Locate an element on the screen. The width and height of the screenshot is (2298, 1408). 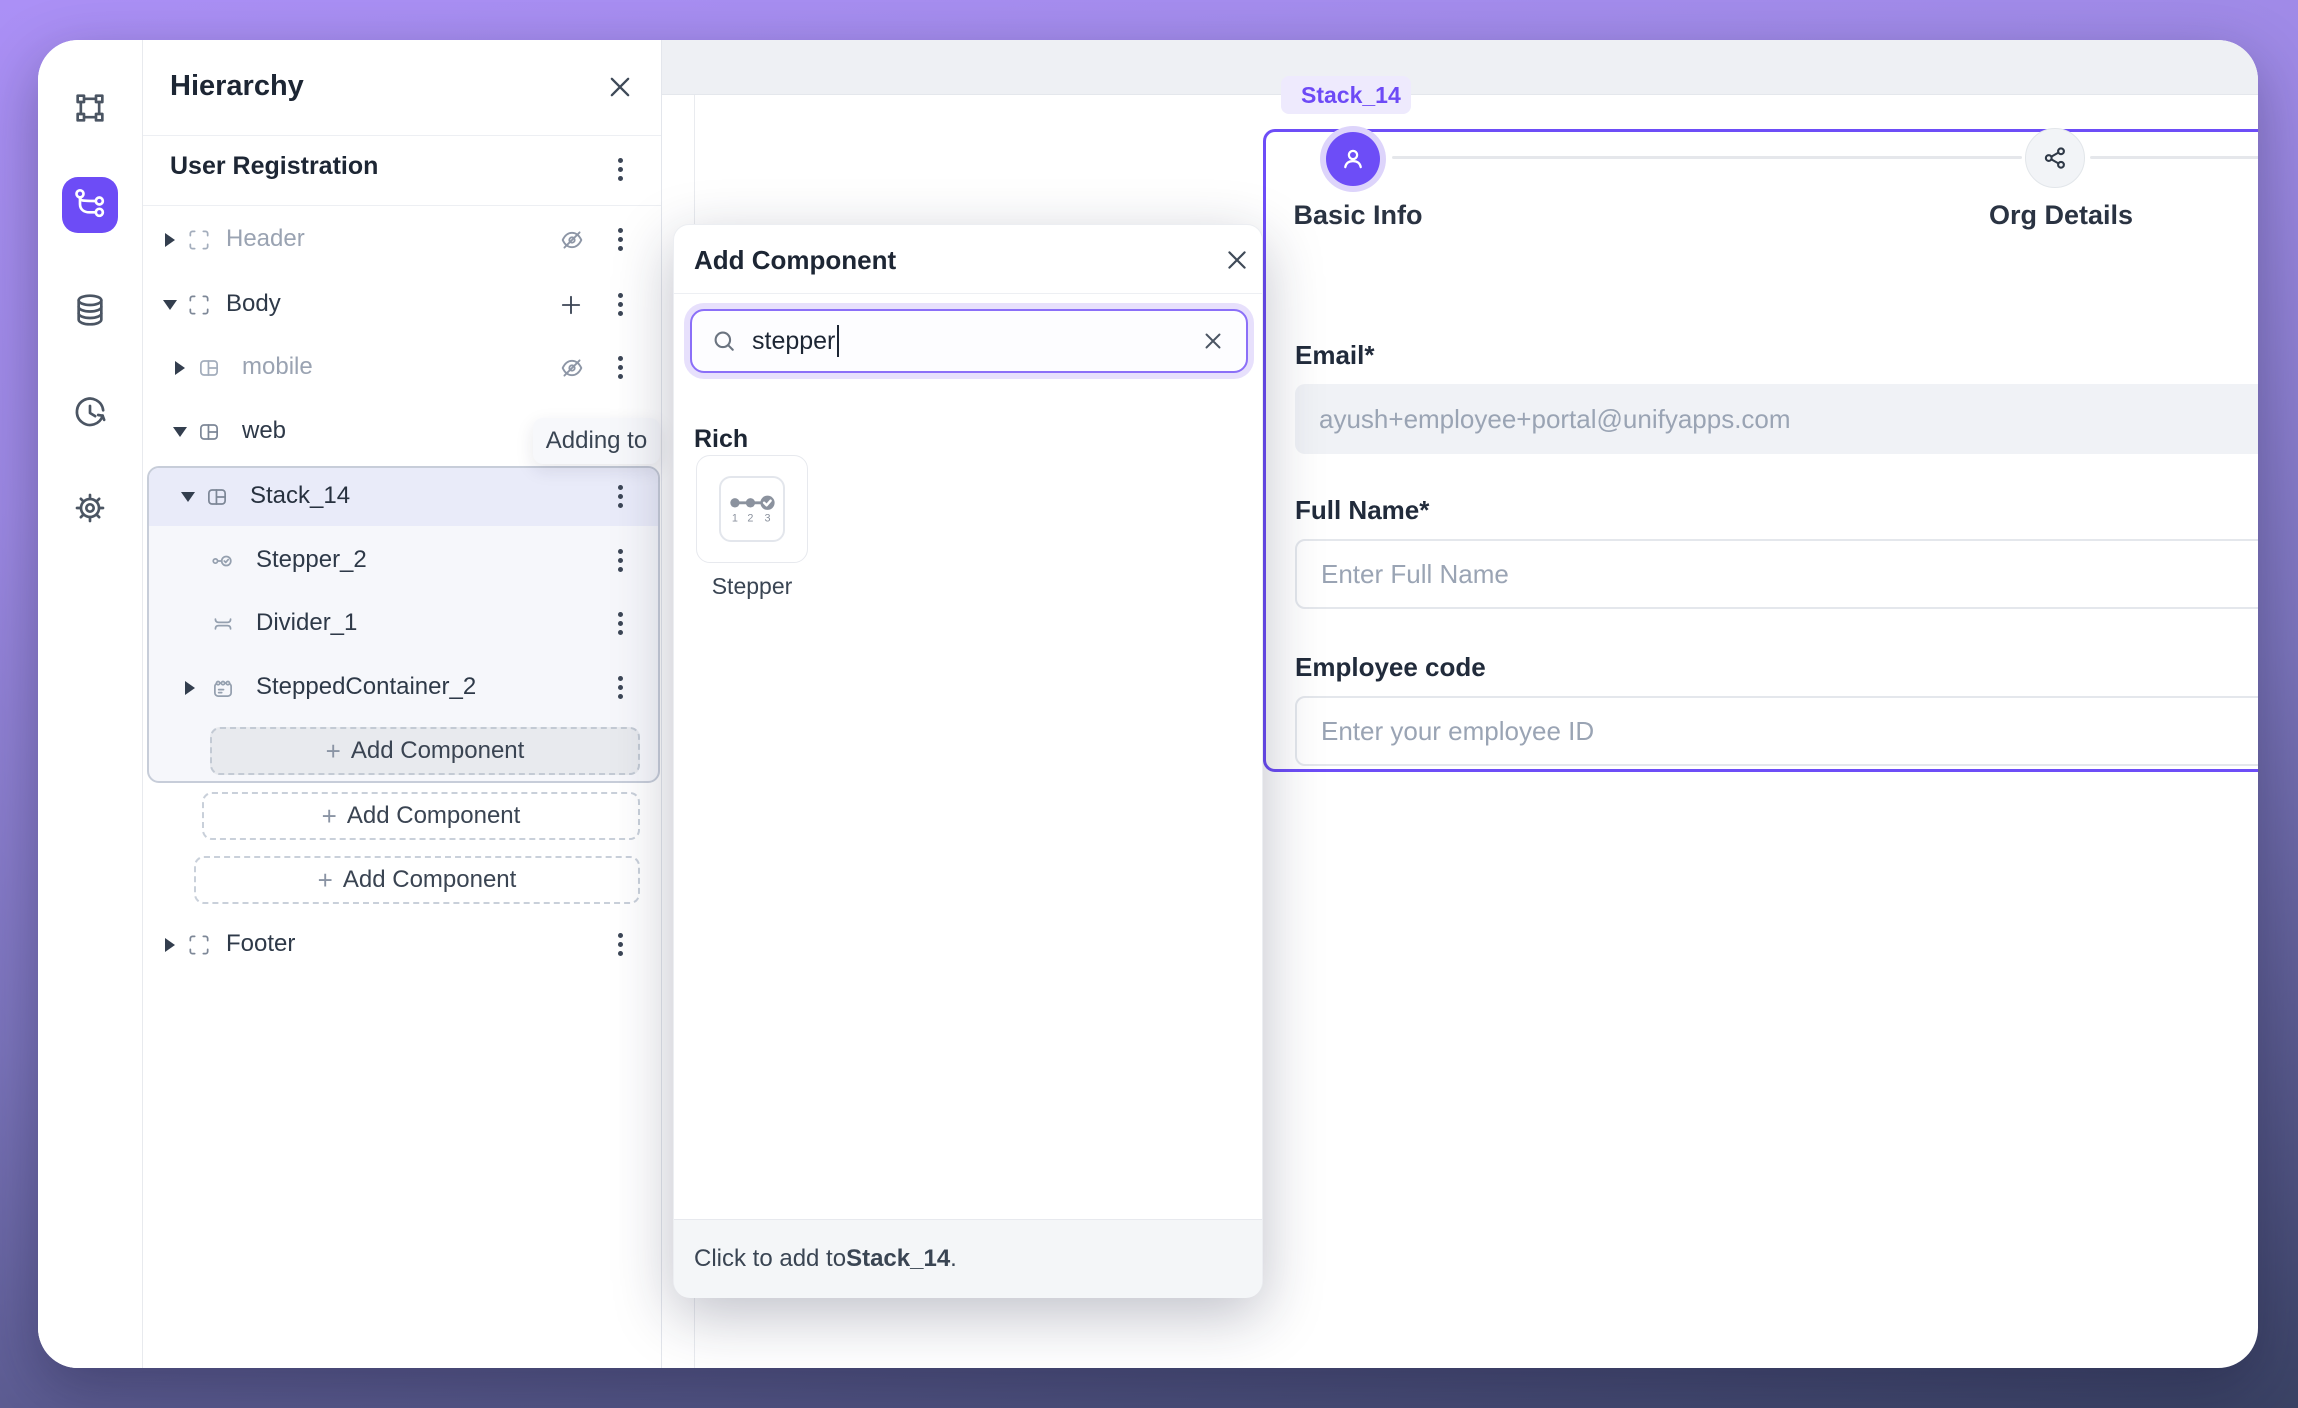
field-label-full-name: Full Name* is located at coordinates (1362, 510).